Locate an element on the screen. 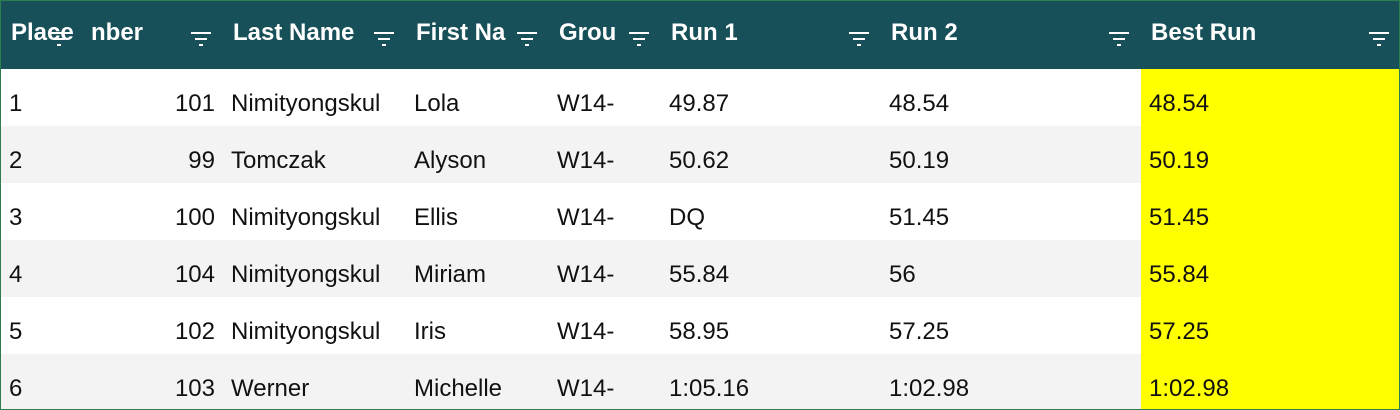  table-cell: 102 is located at coordinates (194, 331).